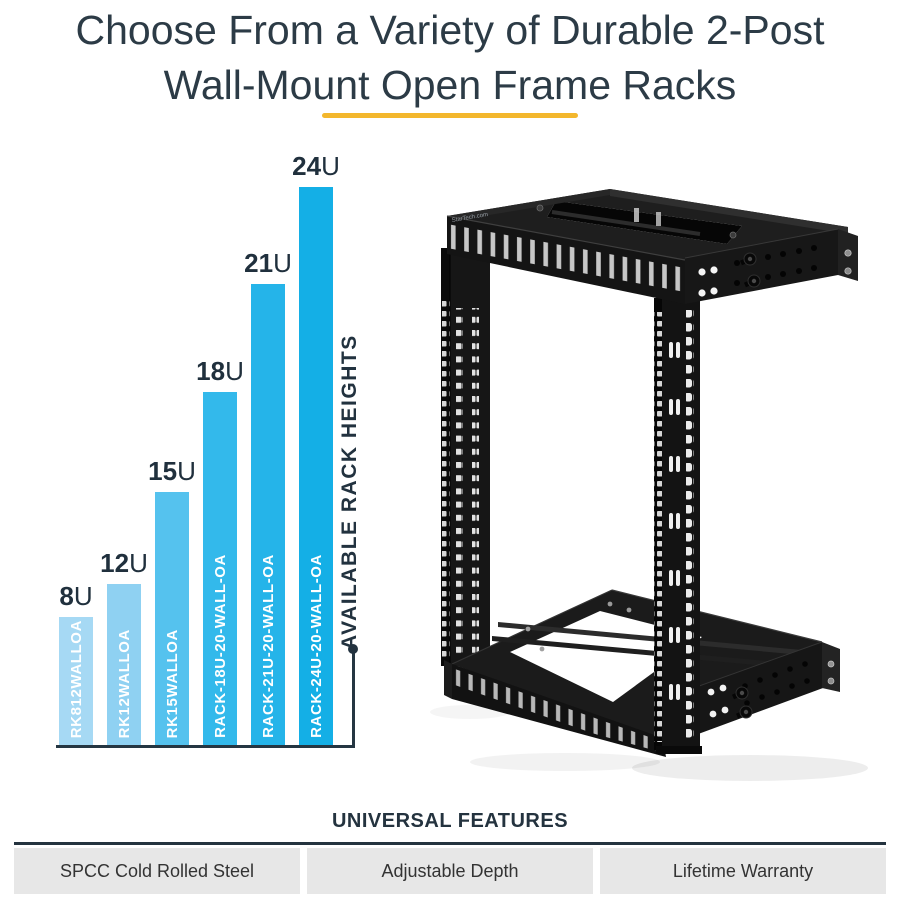  Describe the element at coordinates (652, 246) in the screenshot. I see `rack-top-frame: StarTech.com` at that location.